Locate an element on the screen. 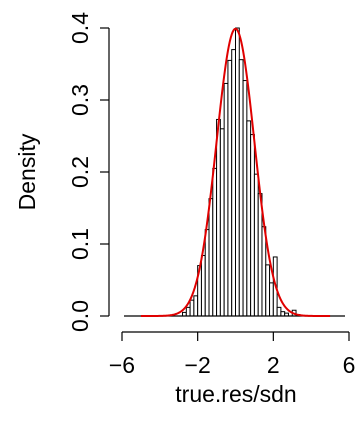 This screenshot has width=361, height=426. x-axis-title: true.res/sdn is located at coordinates (235, 394).